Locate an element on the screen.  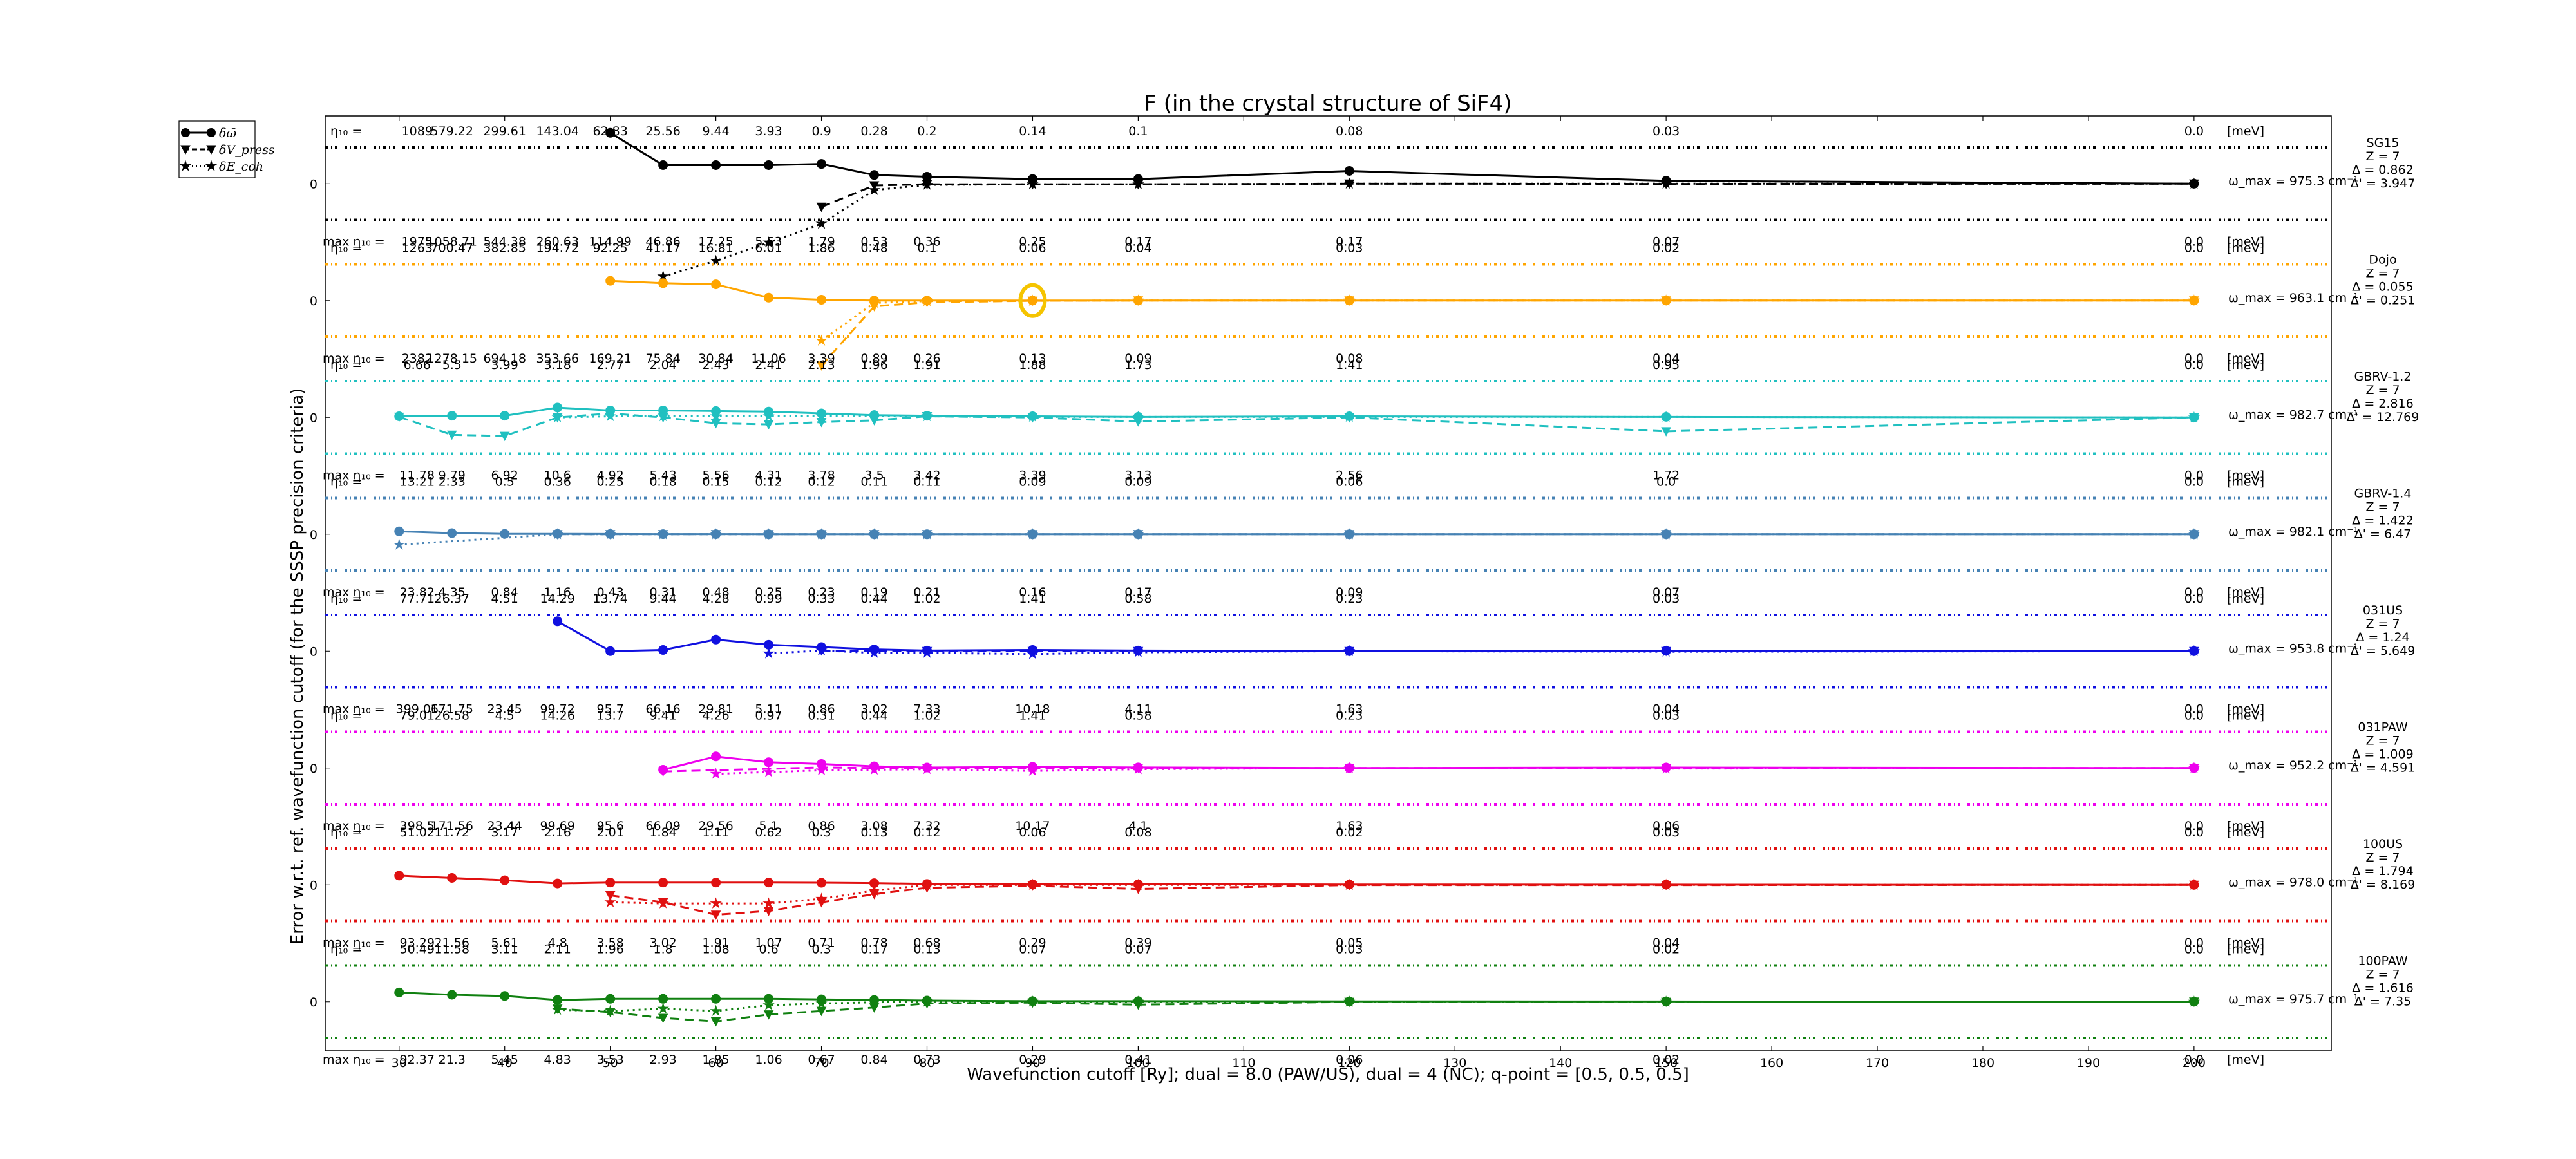
series-info-label: Δ = 2.816 is located at coordinates (2382, 404).